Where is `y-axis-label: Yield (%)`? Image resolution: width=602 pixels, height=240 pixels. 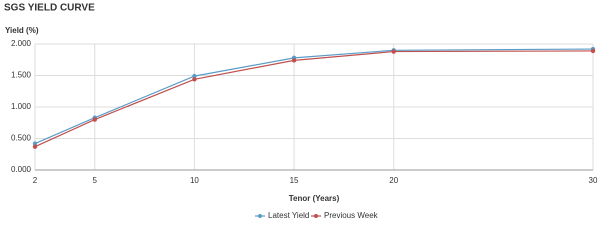
y-axis-label: Yield (%) is located at coordinates (22, 30).